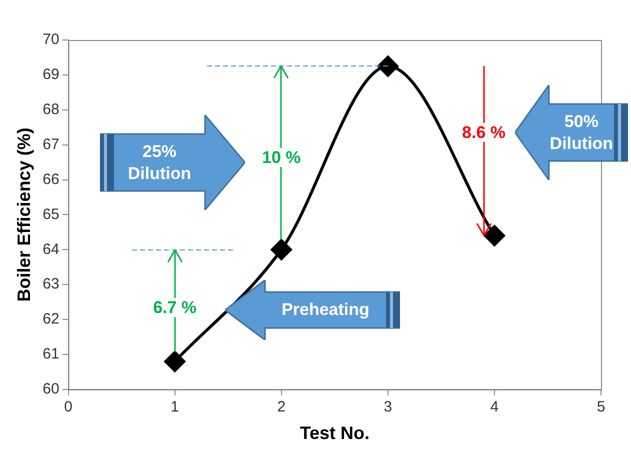 This screenshot has height=459, width=631. What do you see at coordinates (24, 215) in the screenshot?
I see `y-axis-title: Boiler Efficiency (%)` at bounding box center [24, 215].